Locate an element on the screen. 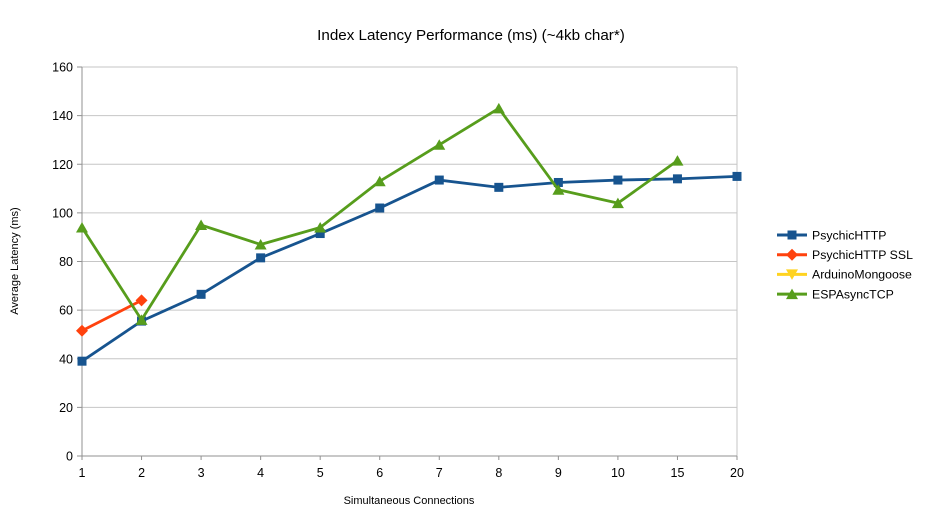 The image size is (943, 530). x-tick-label: 1 is located at coordinates (82, 473).